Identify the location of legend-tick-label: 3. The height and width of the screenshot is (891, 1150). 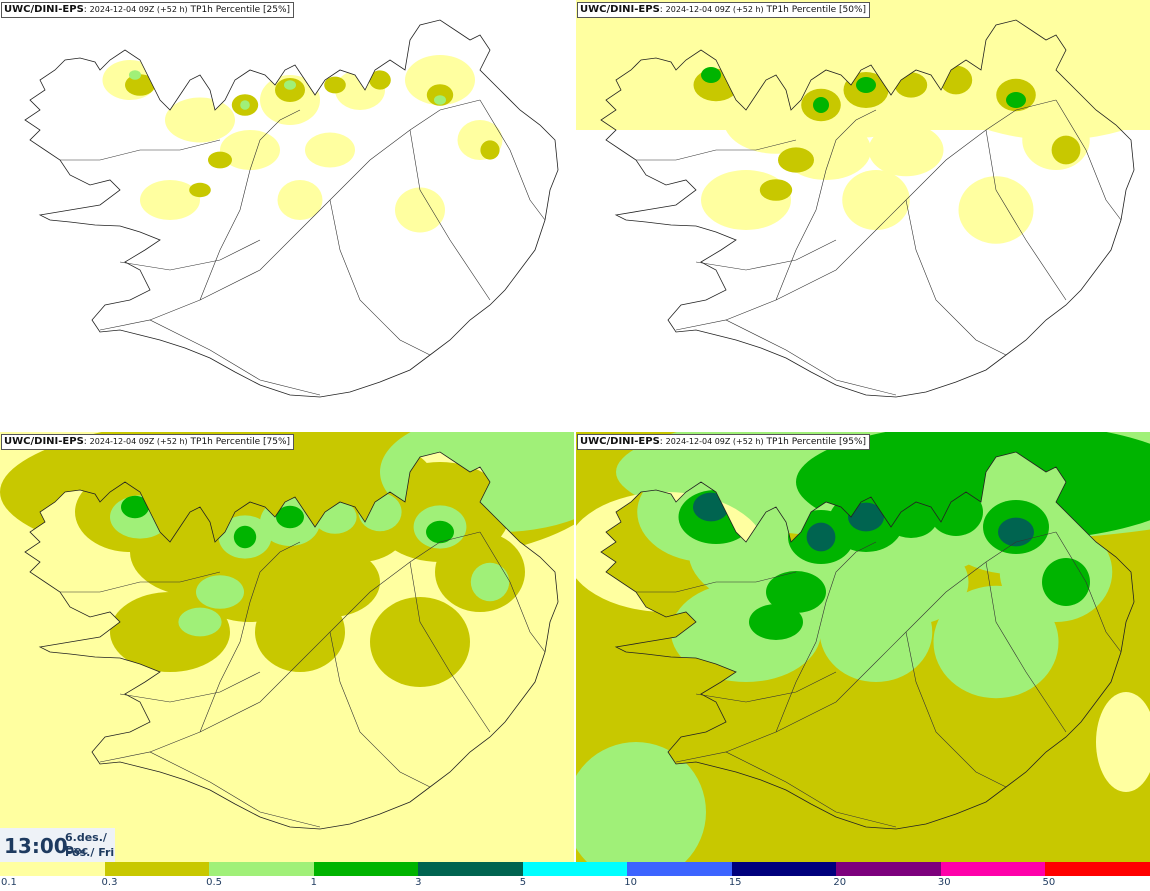
(418, 882).